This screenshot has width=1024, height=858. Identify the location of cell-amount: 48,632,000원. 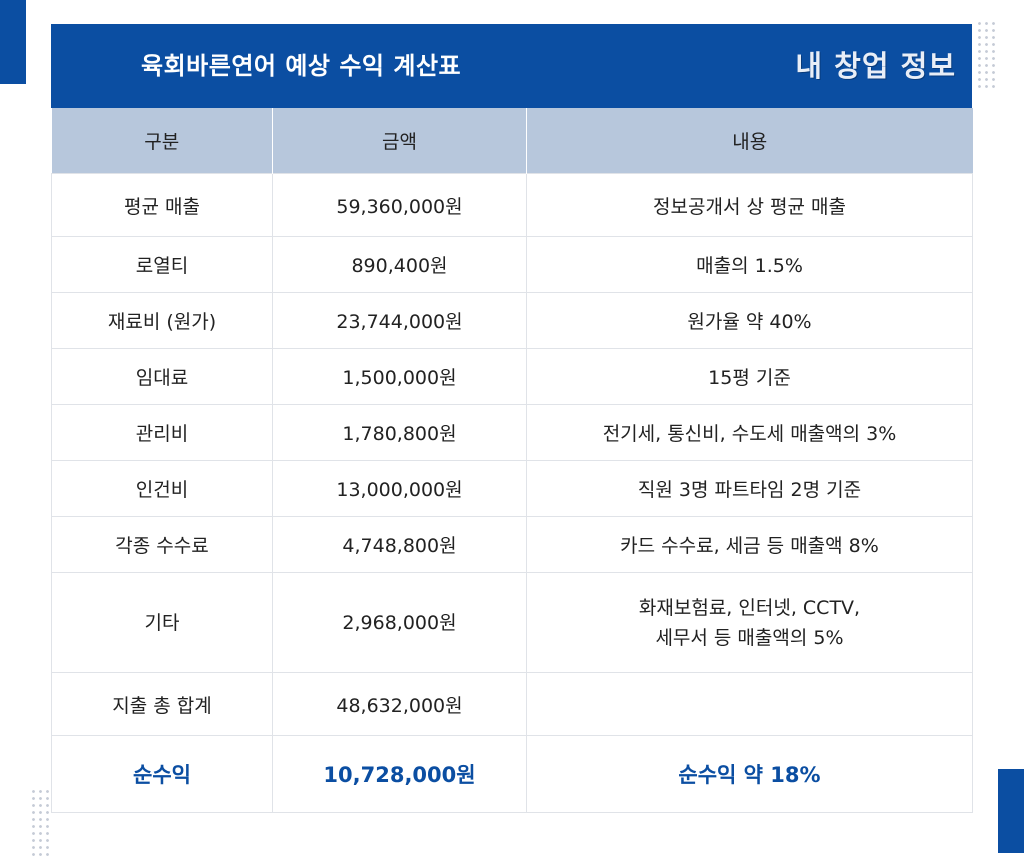
(399, 704).